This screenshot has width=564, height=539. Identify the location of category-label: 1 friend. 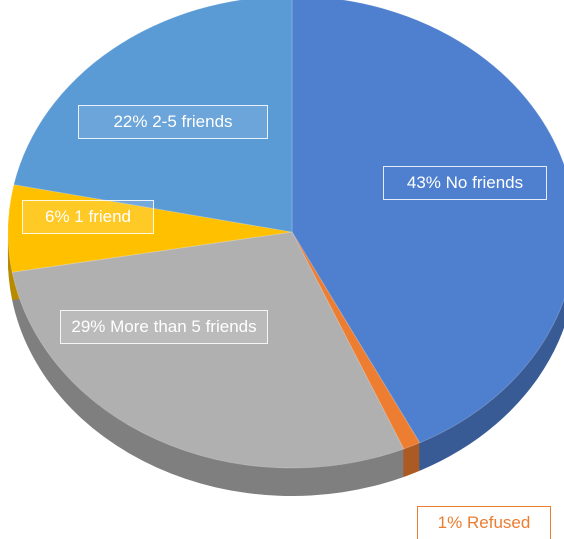
(102, 216).